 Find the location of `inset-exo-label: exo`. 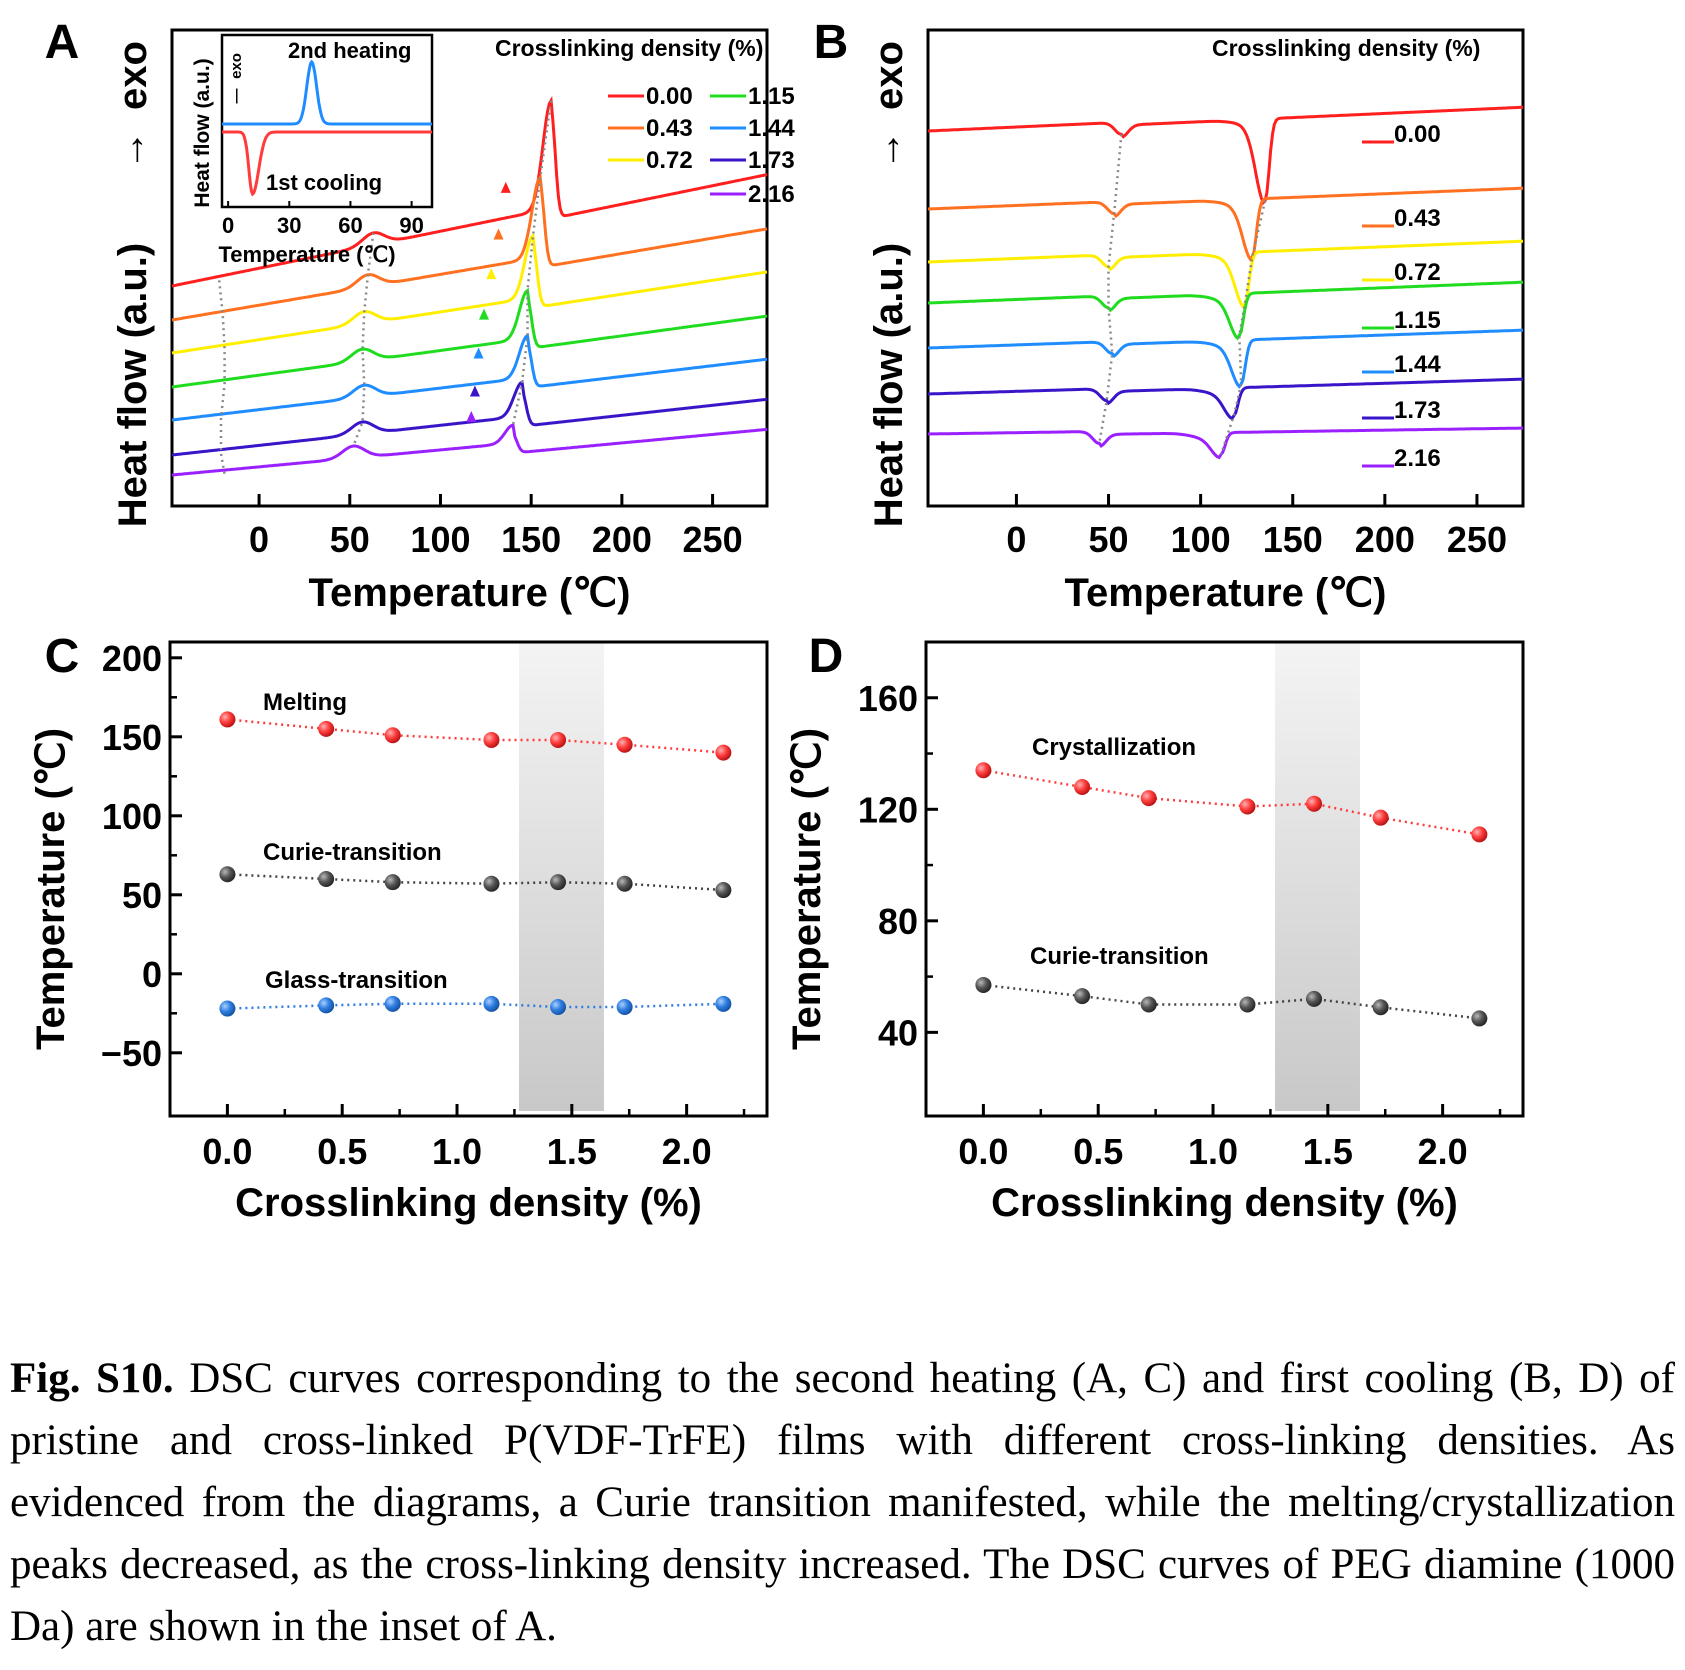

inset-exo-label: exo is located at coordinates (236, 66).